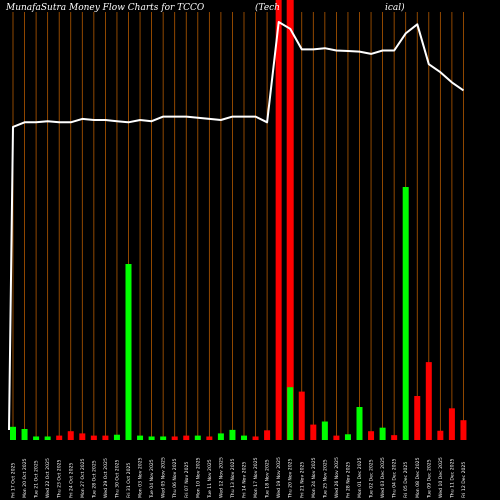 The width and height of the screenshot is (500, 500). I want to click on x-tick-label: Tue 11 Nov 2025, so click(210, 479).